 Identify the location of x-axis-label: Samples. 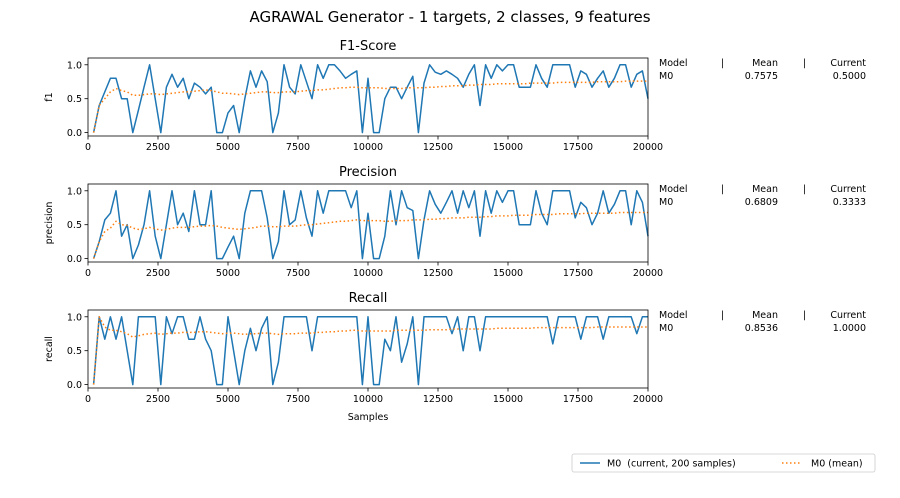
(368, 417).